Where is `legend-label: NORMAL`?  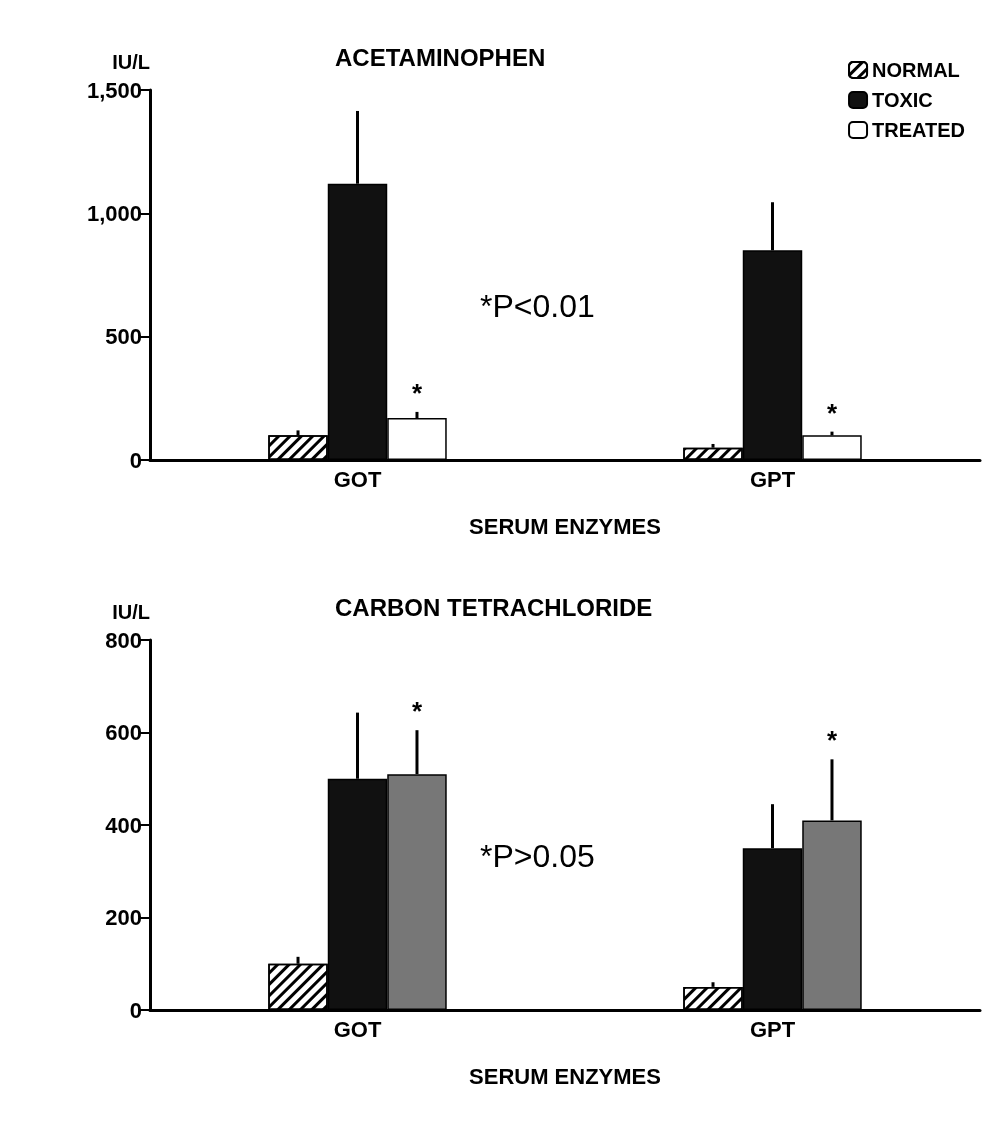 legend-label: NORMAL is located at coordinates (916, 70).